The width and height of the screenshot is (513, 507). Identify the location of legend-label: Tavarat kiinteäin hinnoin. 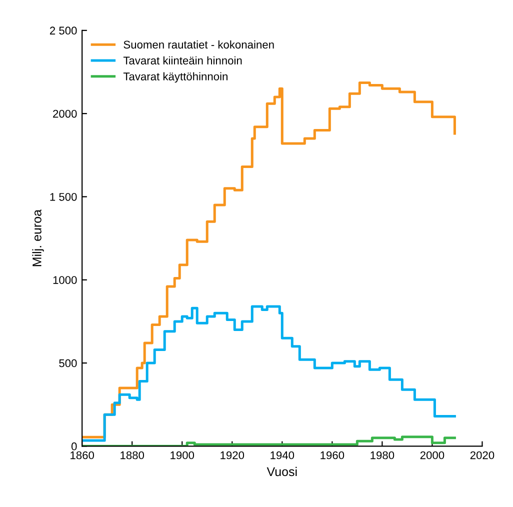
(182, 60).